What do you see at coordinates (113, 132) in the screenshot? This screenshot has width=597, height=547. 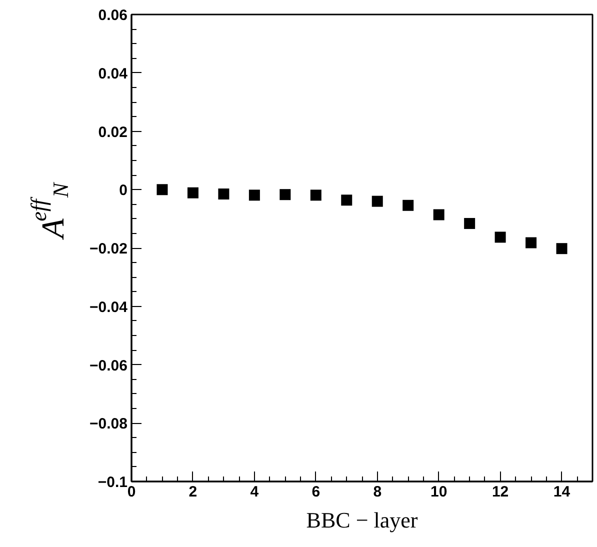 I see `y-tick-label: 0.02` at bounding box center [113, 132].